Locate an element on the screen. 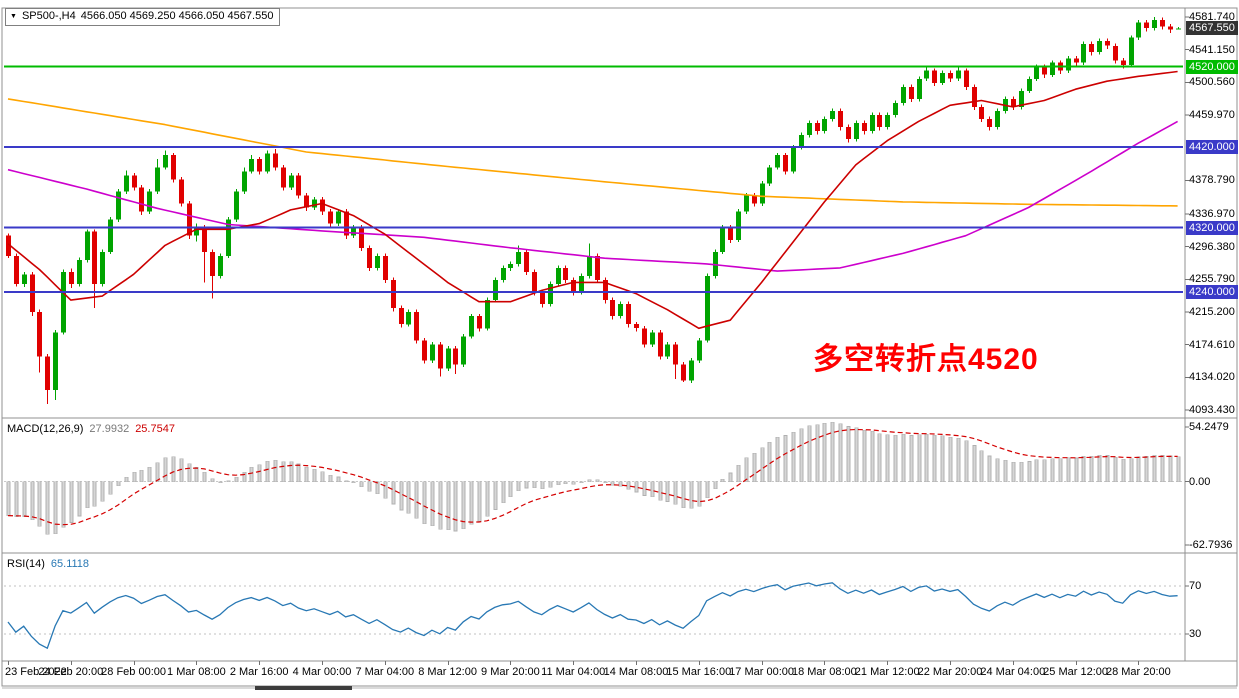  rsi-indicator-header: RSI(14) 65.1118 is located at coordinates (48, 564).